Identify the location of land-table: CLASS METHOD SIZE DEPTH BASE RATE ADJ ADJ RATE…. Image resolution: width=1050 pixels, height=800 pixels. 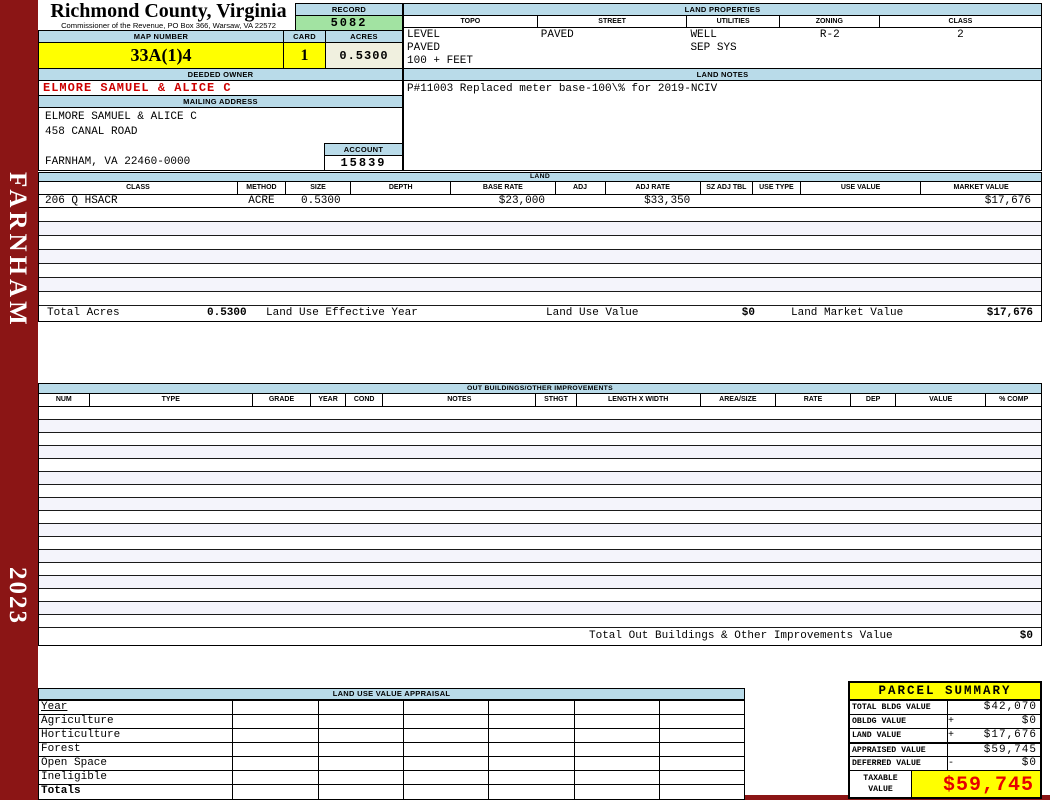
(540, 244).